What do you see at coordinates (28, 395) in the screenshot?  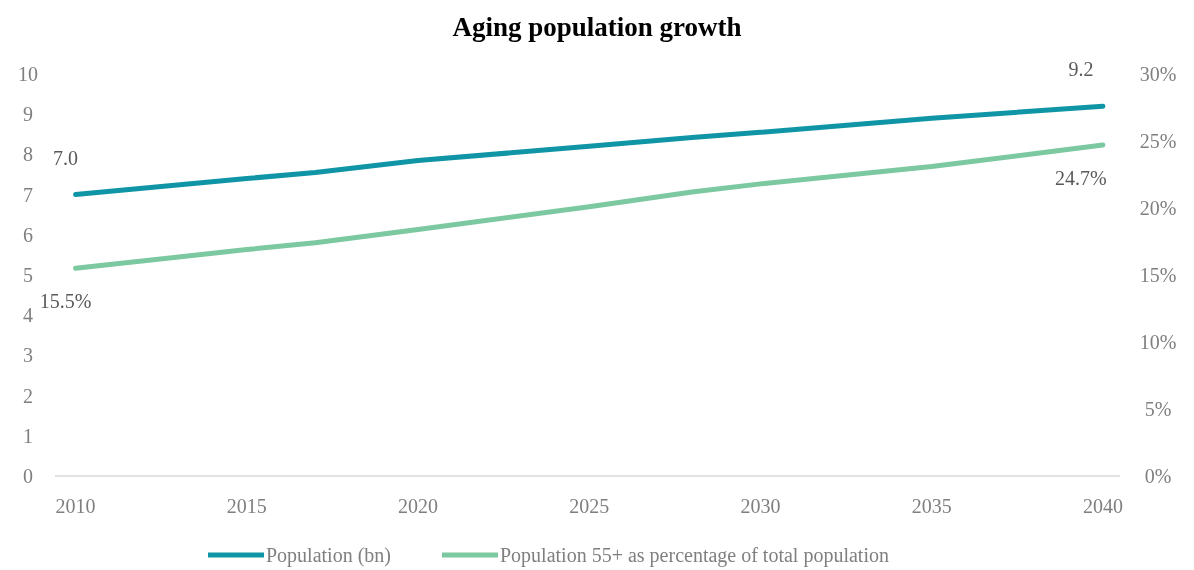 I see `y-tick-label: 2` at bounding box center [28, 395].